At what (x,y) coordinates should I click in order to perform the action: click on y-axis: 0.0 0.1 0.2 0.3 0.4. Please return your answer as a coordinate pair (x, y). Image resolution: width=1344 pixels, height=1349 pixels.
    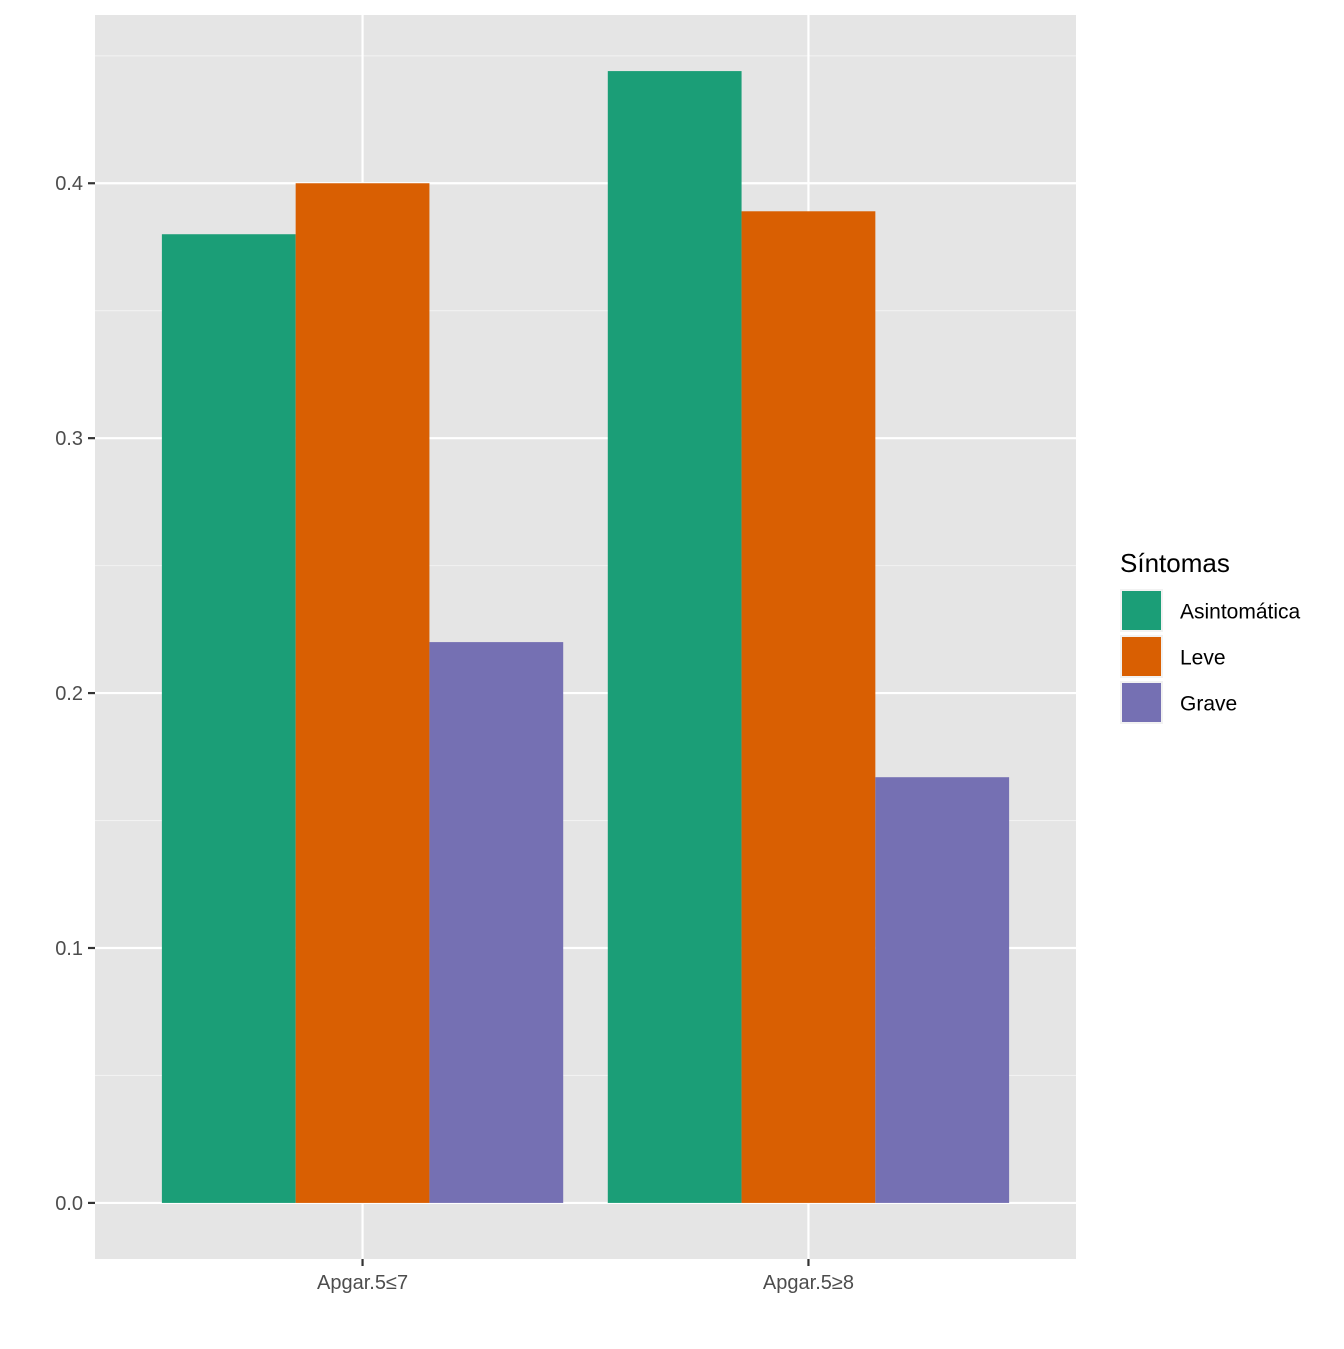
    Looking at the image, I should click on (75, 694).